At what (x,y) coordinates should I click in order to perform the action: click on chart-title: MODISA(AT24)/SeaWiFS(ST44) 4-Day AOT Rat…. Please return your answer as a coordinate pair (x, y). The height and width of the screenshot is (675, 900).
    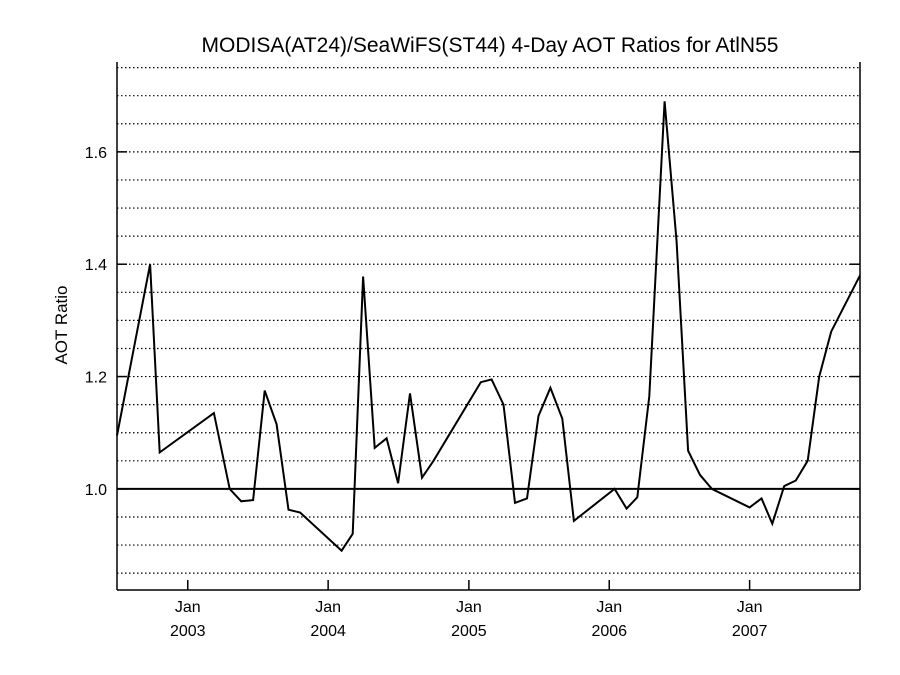
    Looking at the image, I should click on (490, 45).